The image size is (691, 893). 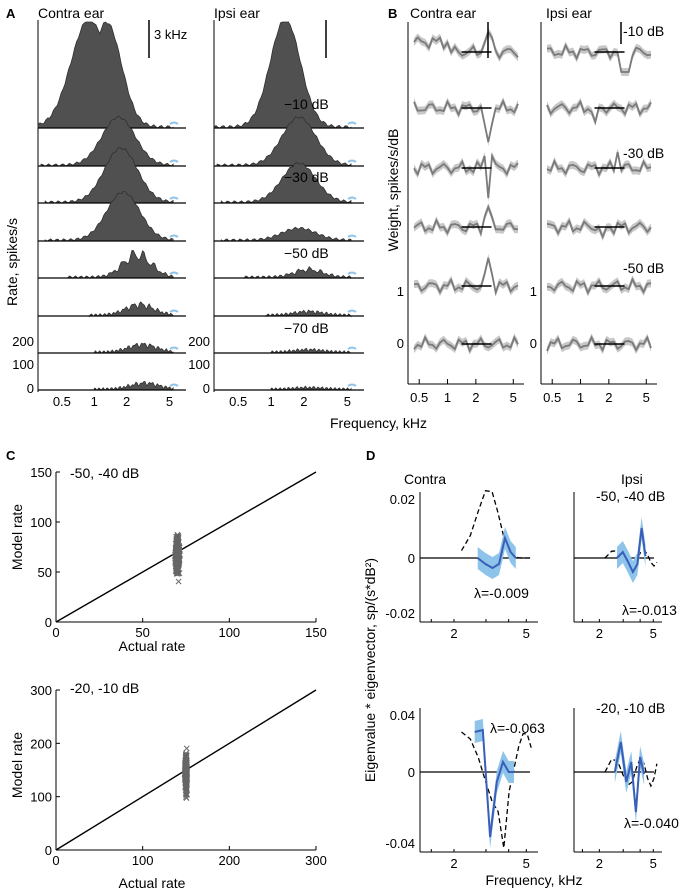 I want to click on panel-d-ipsi-title: Ipsi, so click(x=632, y=479).